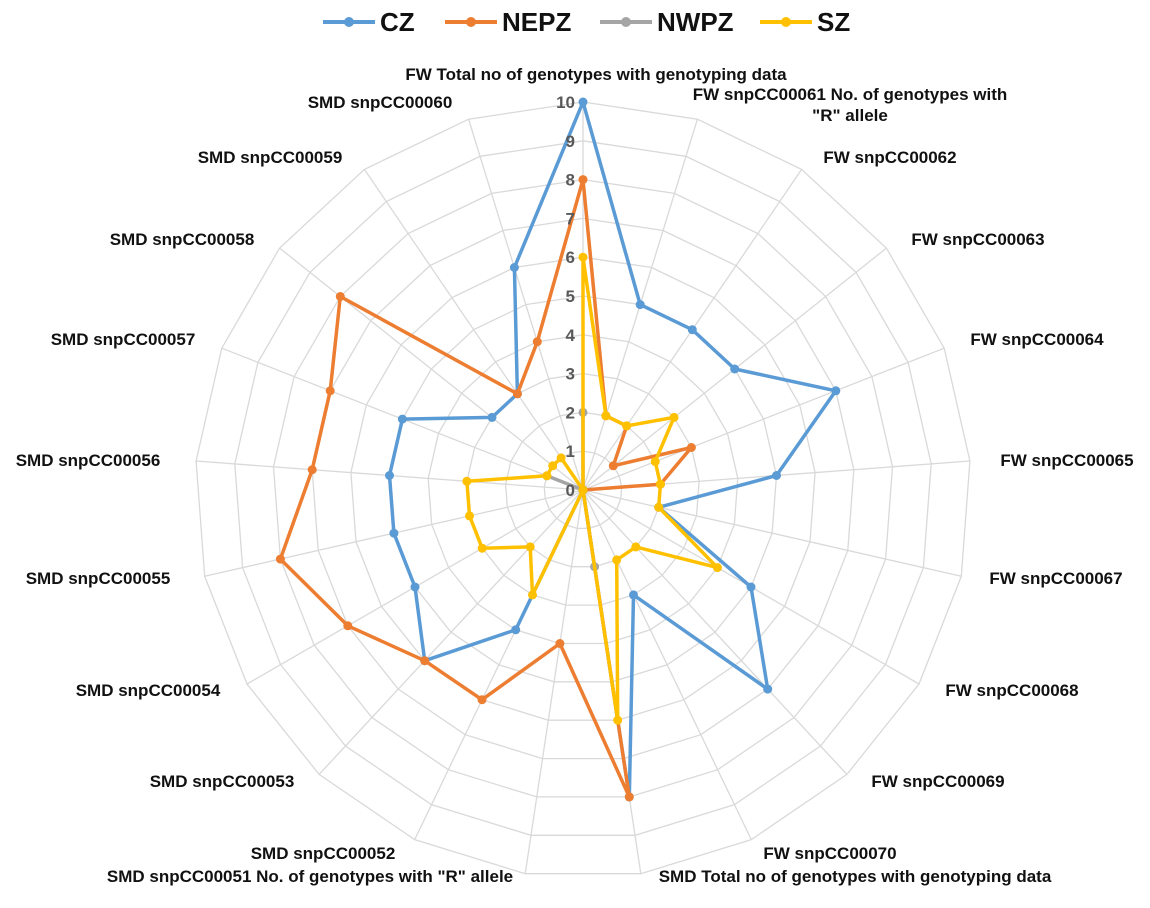 This screenshot has height=908, width=1150. I want to click on legend-label-cz: CZ, so click(397, 22).